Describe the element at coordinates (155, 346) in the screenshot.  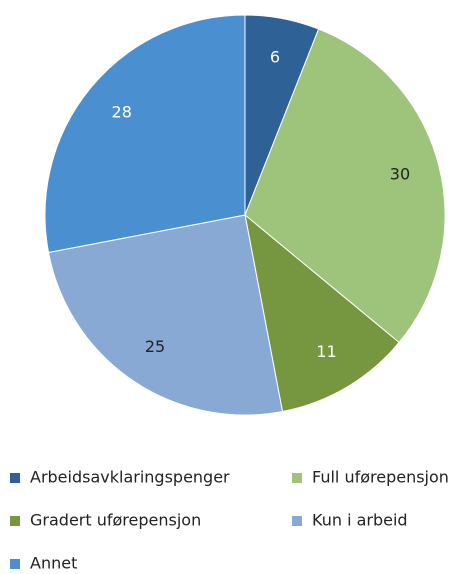
I see `data-label: 25` at that location.